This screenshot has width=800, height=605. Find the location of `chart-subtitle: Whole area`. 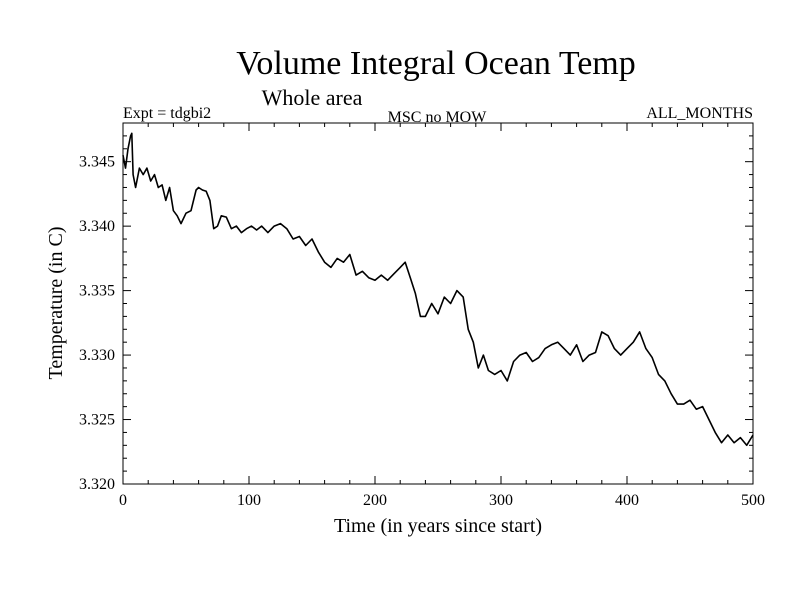

chart-subtitle: Whole area is located at coordinates (312, 97).